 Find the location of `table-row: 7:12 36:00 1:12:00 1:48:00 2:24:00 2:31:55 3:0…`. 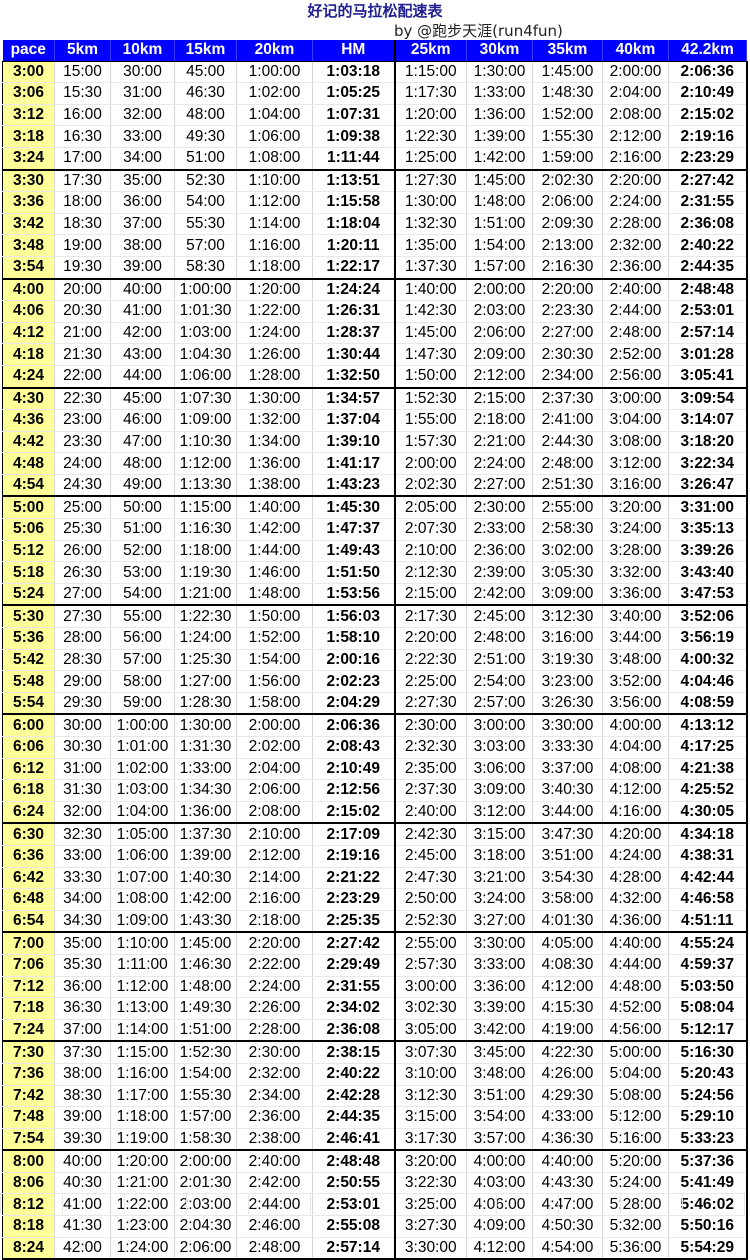

table-row: 7:12 36:00 1:12:00 1:48:00 2:24:00 2:31:55 3:0… is located at coordinates (375, 987).